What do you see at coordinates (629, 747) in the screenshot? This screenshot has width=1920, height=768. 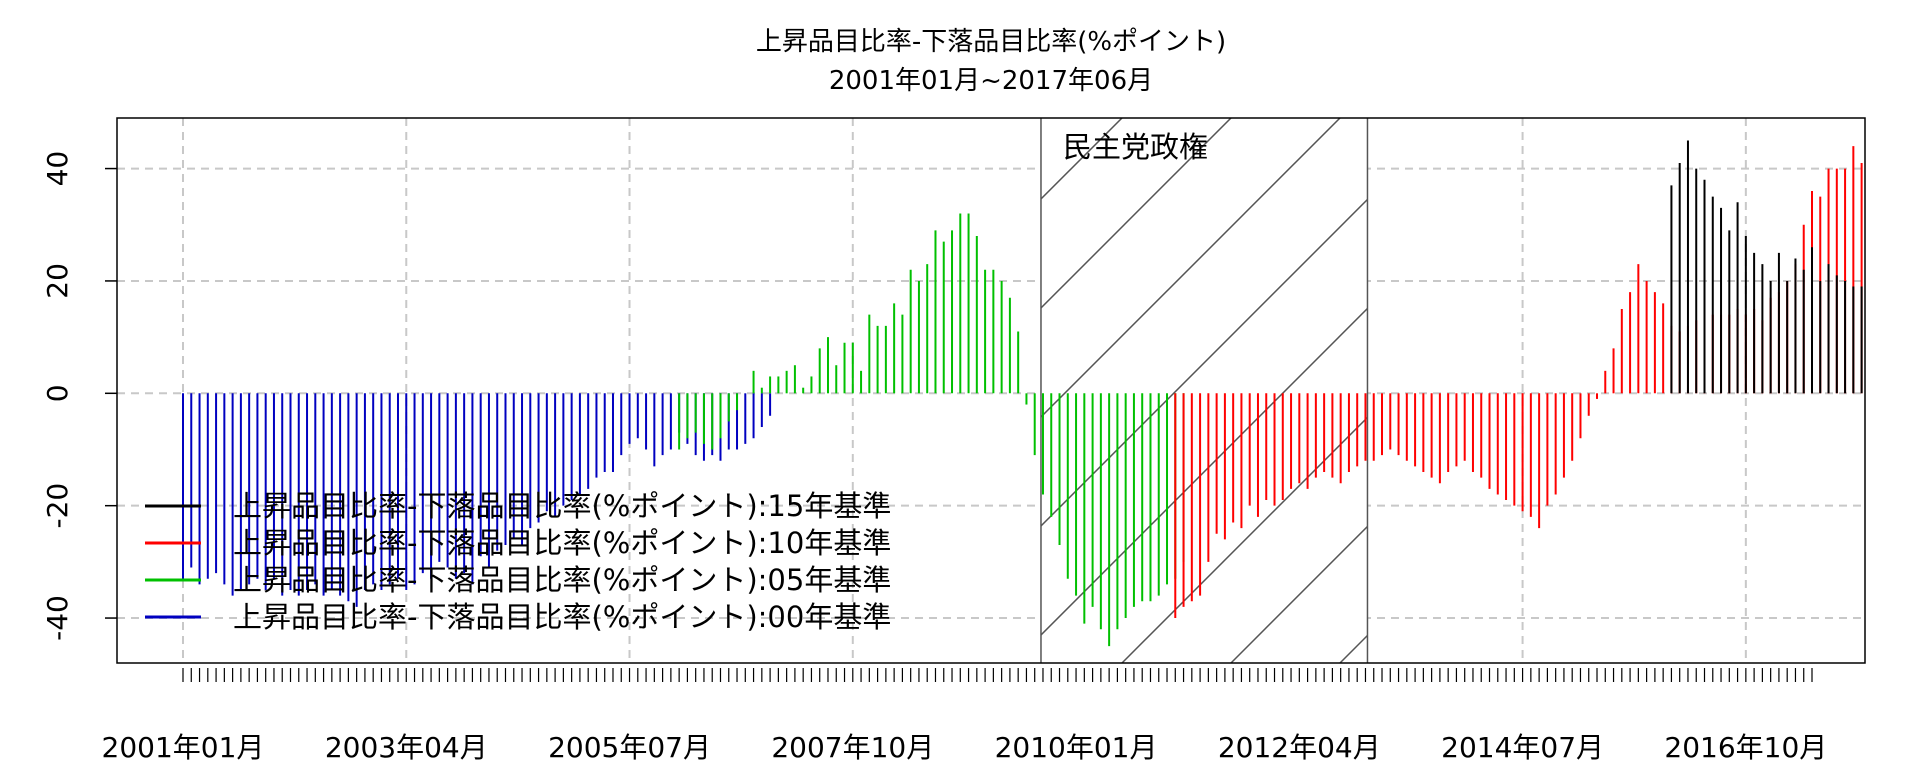 I see `x-tick-label: 2005年07月` at bounding box center [629, 747].